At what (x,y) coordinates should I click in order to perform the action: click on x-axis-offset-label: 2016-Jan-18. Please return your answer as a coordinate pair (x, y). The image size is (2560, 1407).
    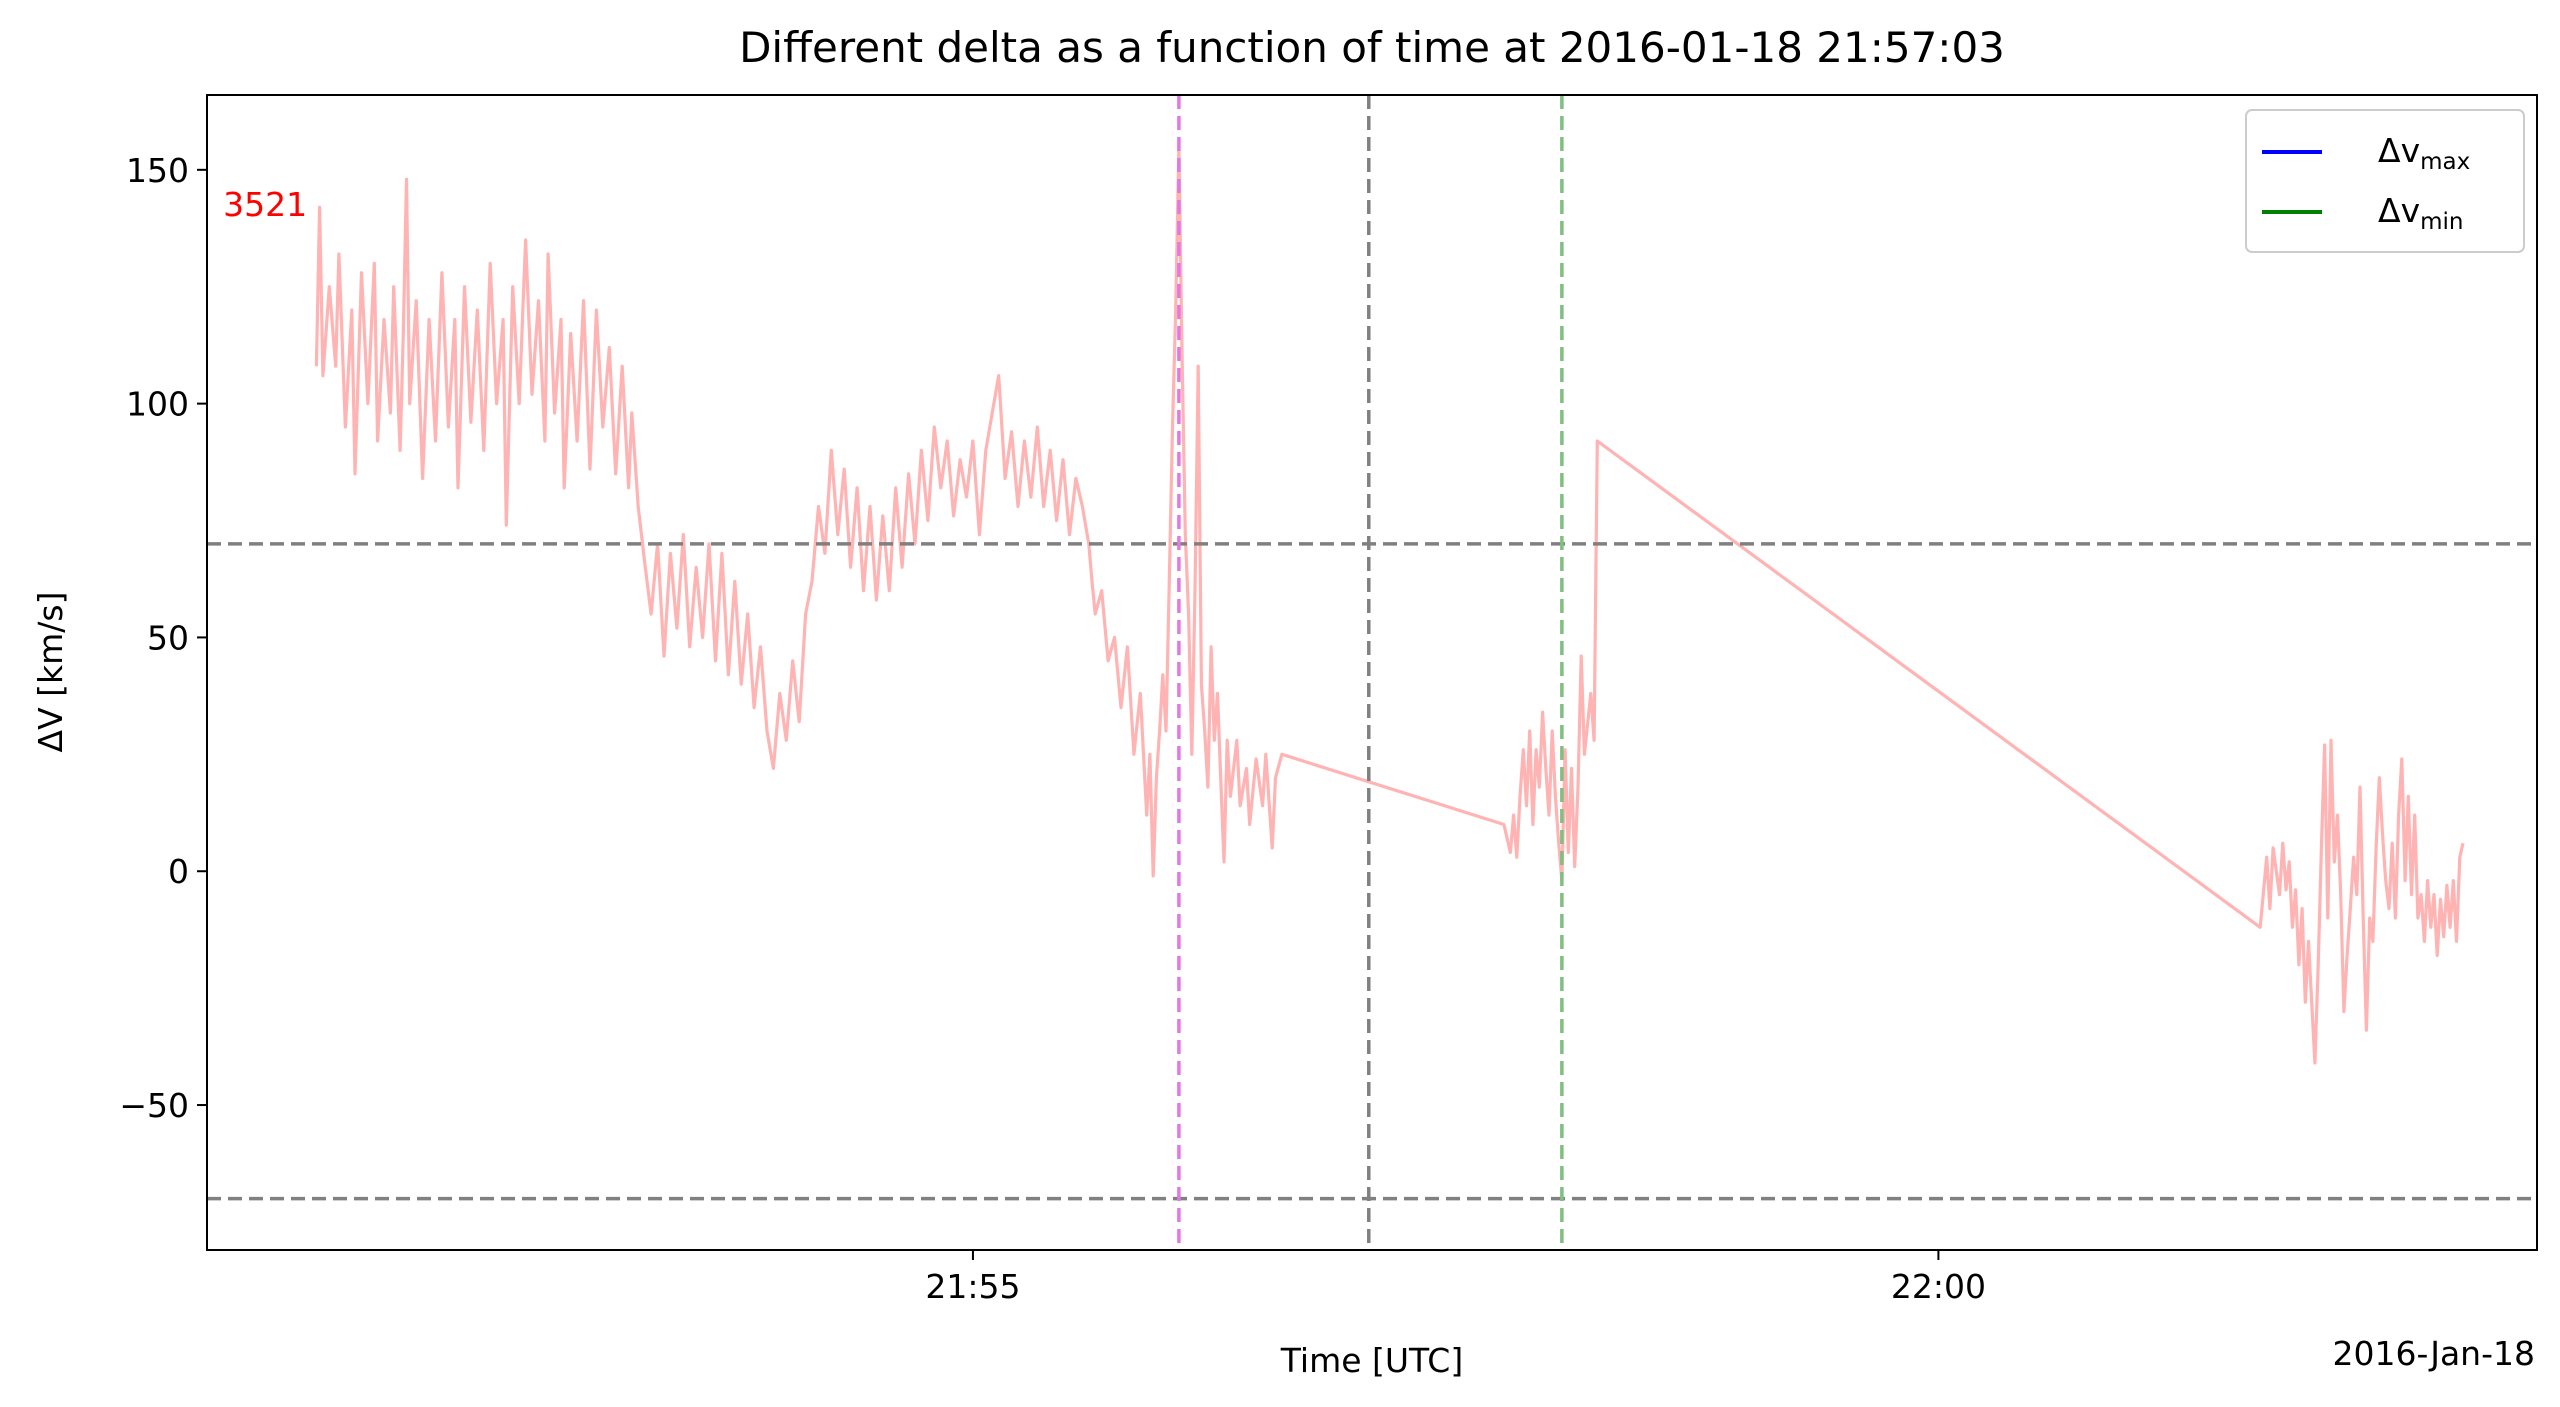
    Looking at the image, I should click on (2434, 1353).